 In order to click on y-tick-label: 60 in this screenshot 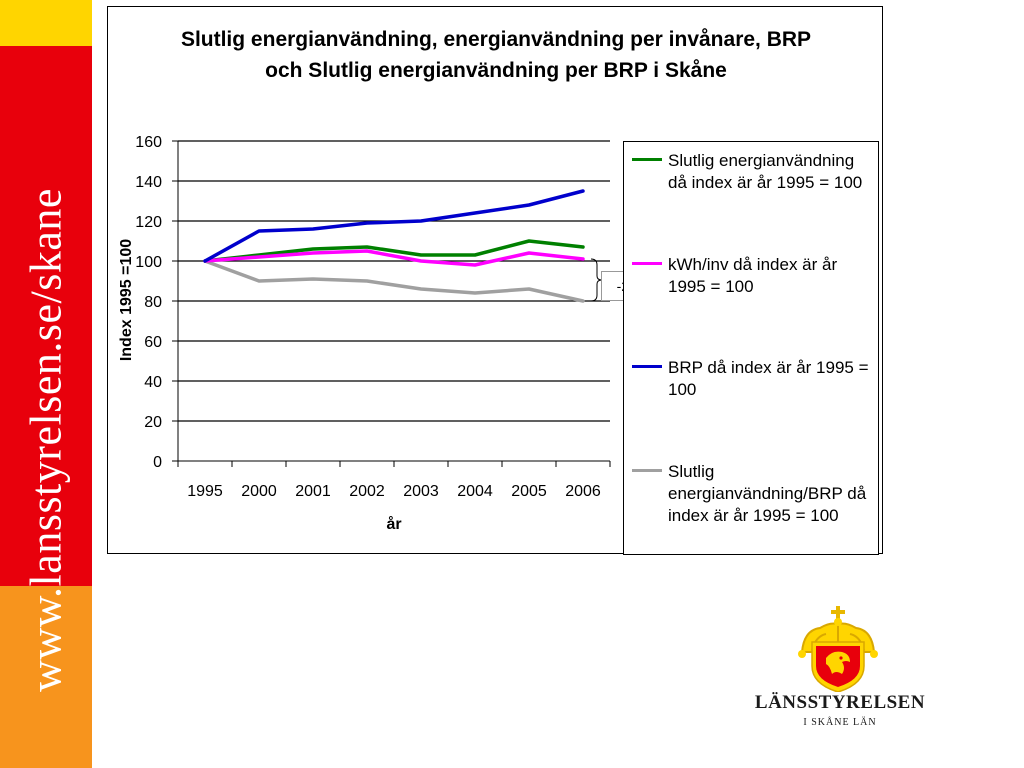, I will do `click(153, 342)`.